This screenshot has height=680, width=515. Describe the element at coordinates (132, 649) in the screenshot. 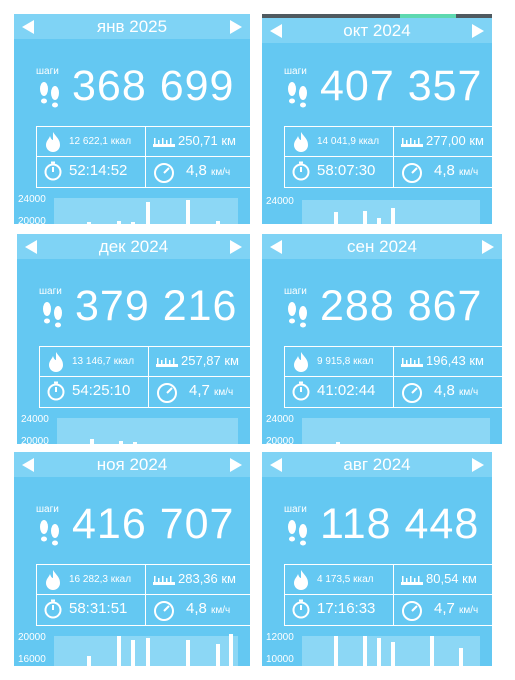

I see `daily-steps-chart: 20000 16000` at that location.